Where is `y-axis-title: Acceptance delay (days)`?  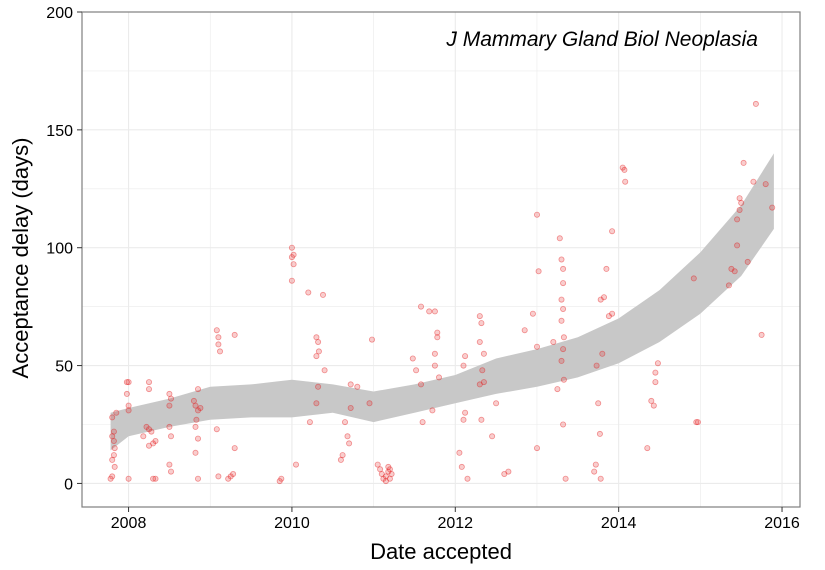
y-axis-title: Acceptance delay (days) is located at coordinates (20, 258).